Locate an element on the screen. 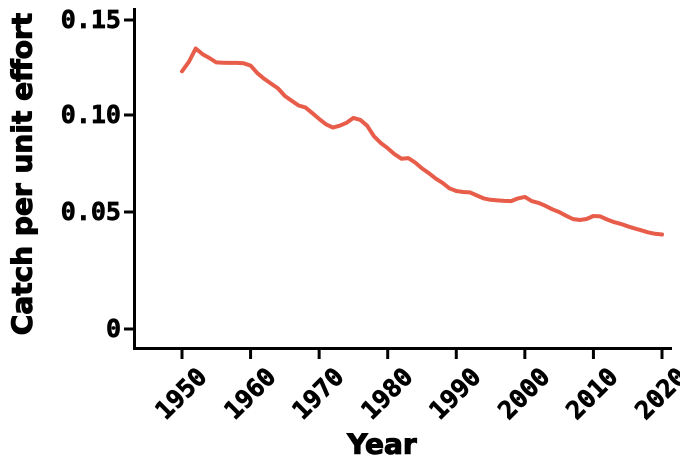  y-tick-label: 0.10 is located at coordinates (90, 115).